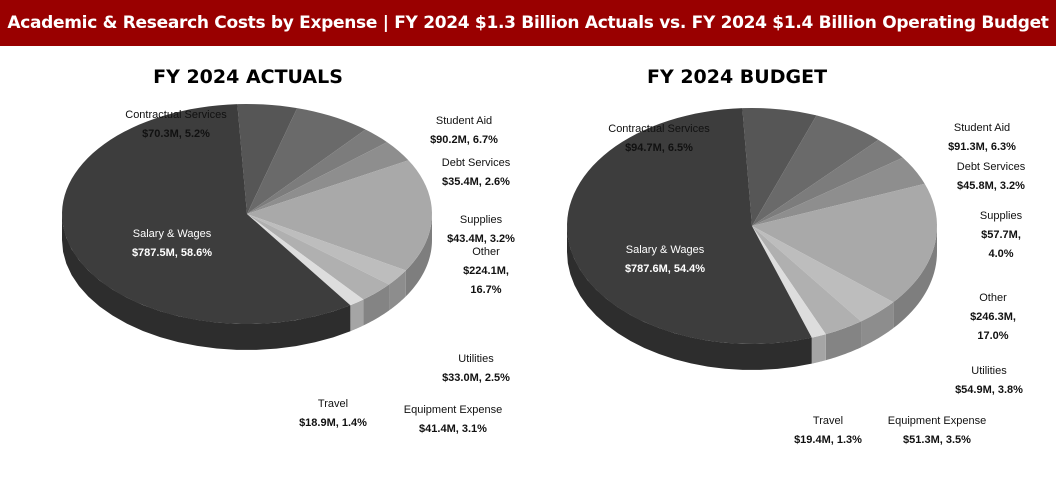  Describe the element at coordinates (476, 173) in the screenshot. I see `data-label: Debt Services $35.4M, 2.6%` at that location.